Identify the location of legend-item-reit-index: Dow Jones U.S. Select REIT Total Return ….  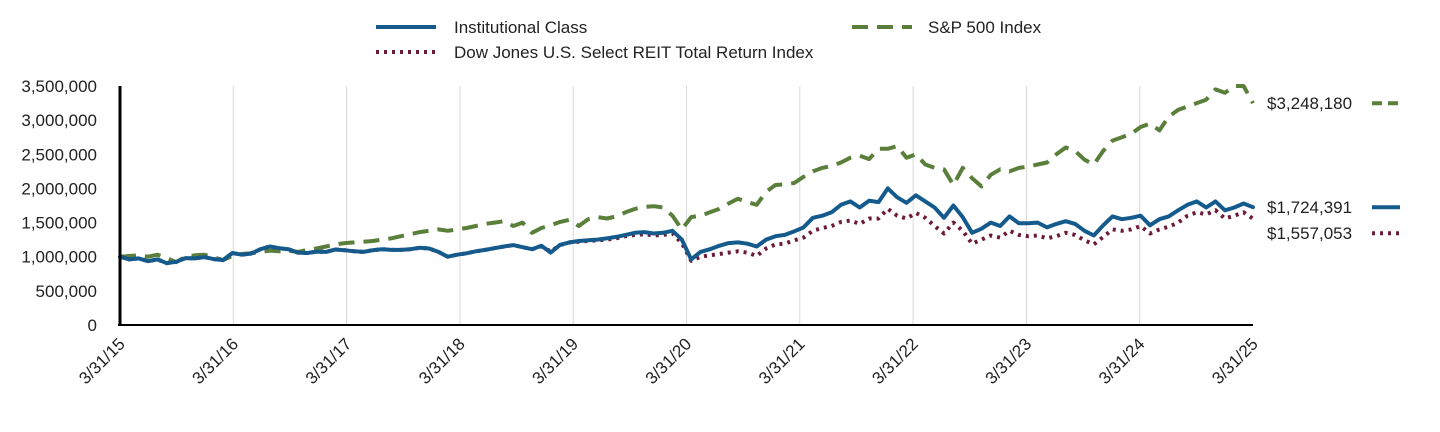
(595, 52).